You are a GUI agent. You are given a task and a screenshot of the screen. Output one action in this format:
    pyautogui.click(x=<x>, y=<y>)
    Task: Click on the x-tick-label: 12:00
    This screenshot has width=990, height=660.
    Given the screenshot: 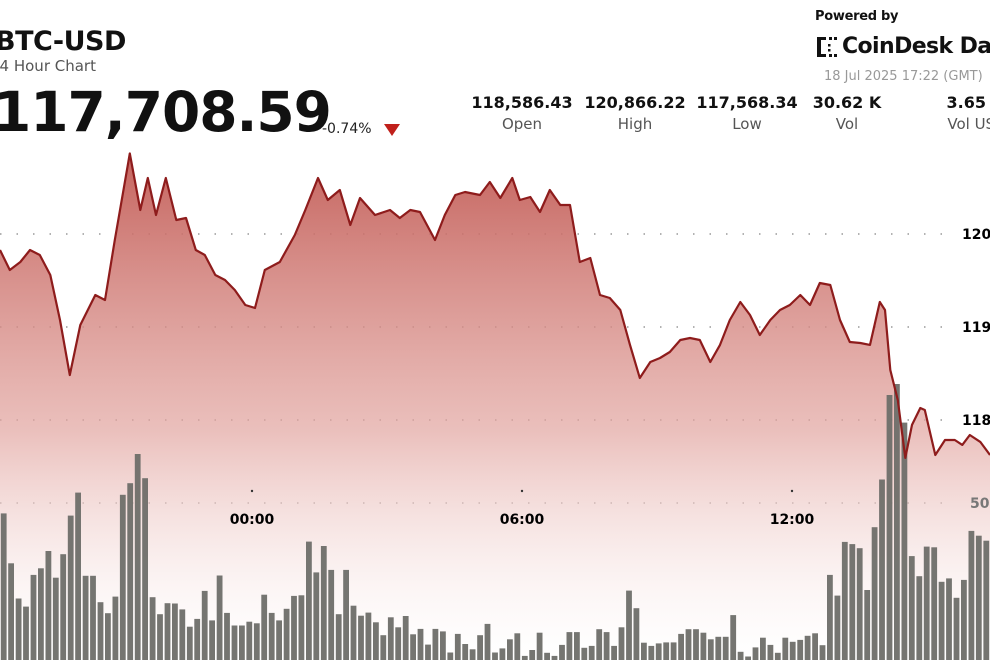 What is the action you would take?
    pyautogui.click(x=792, y=520)
    